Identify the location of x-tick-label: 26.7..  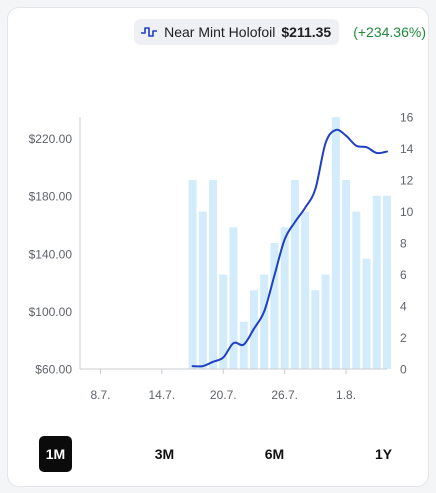
(284, 395).